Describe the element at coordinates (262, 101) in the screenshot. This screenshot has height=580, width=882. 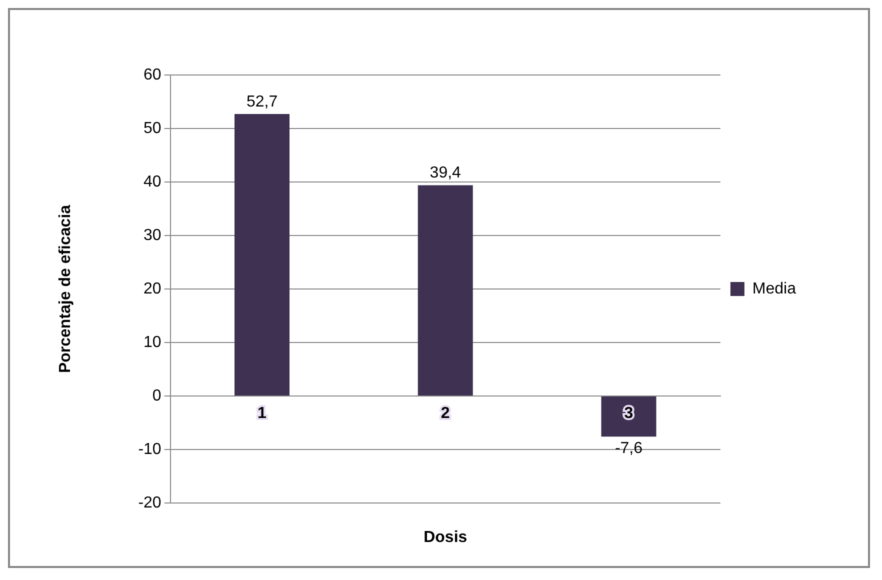
I see `data-label: 52,7` at that location.